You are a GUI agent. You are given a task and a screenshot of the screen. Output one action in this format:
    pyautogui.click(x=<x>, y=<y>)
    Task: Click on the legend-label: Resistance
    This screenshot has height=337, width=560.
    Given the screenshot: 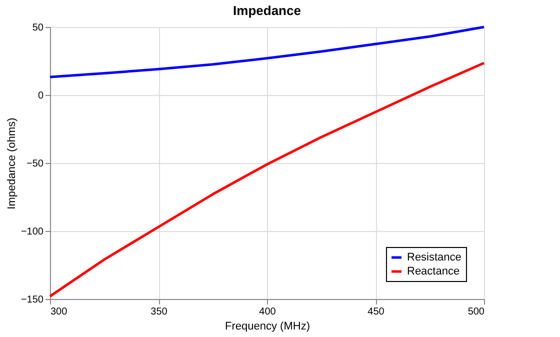 What is the action you would take?
    pyautogui.click(x=434, y=258)
    